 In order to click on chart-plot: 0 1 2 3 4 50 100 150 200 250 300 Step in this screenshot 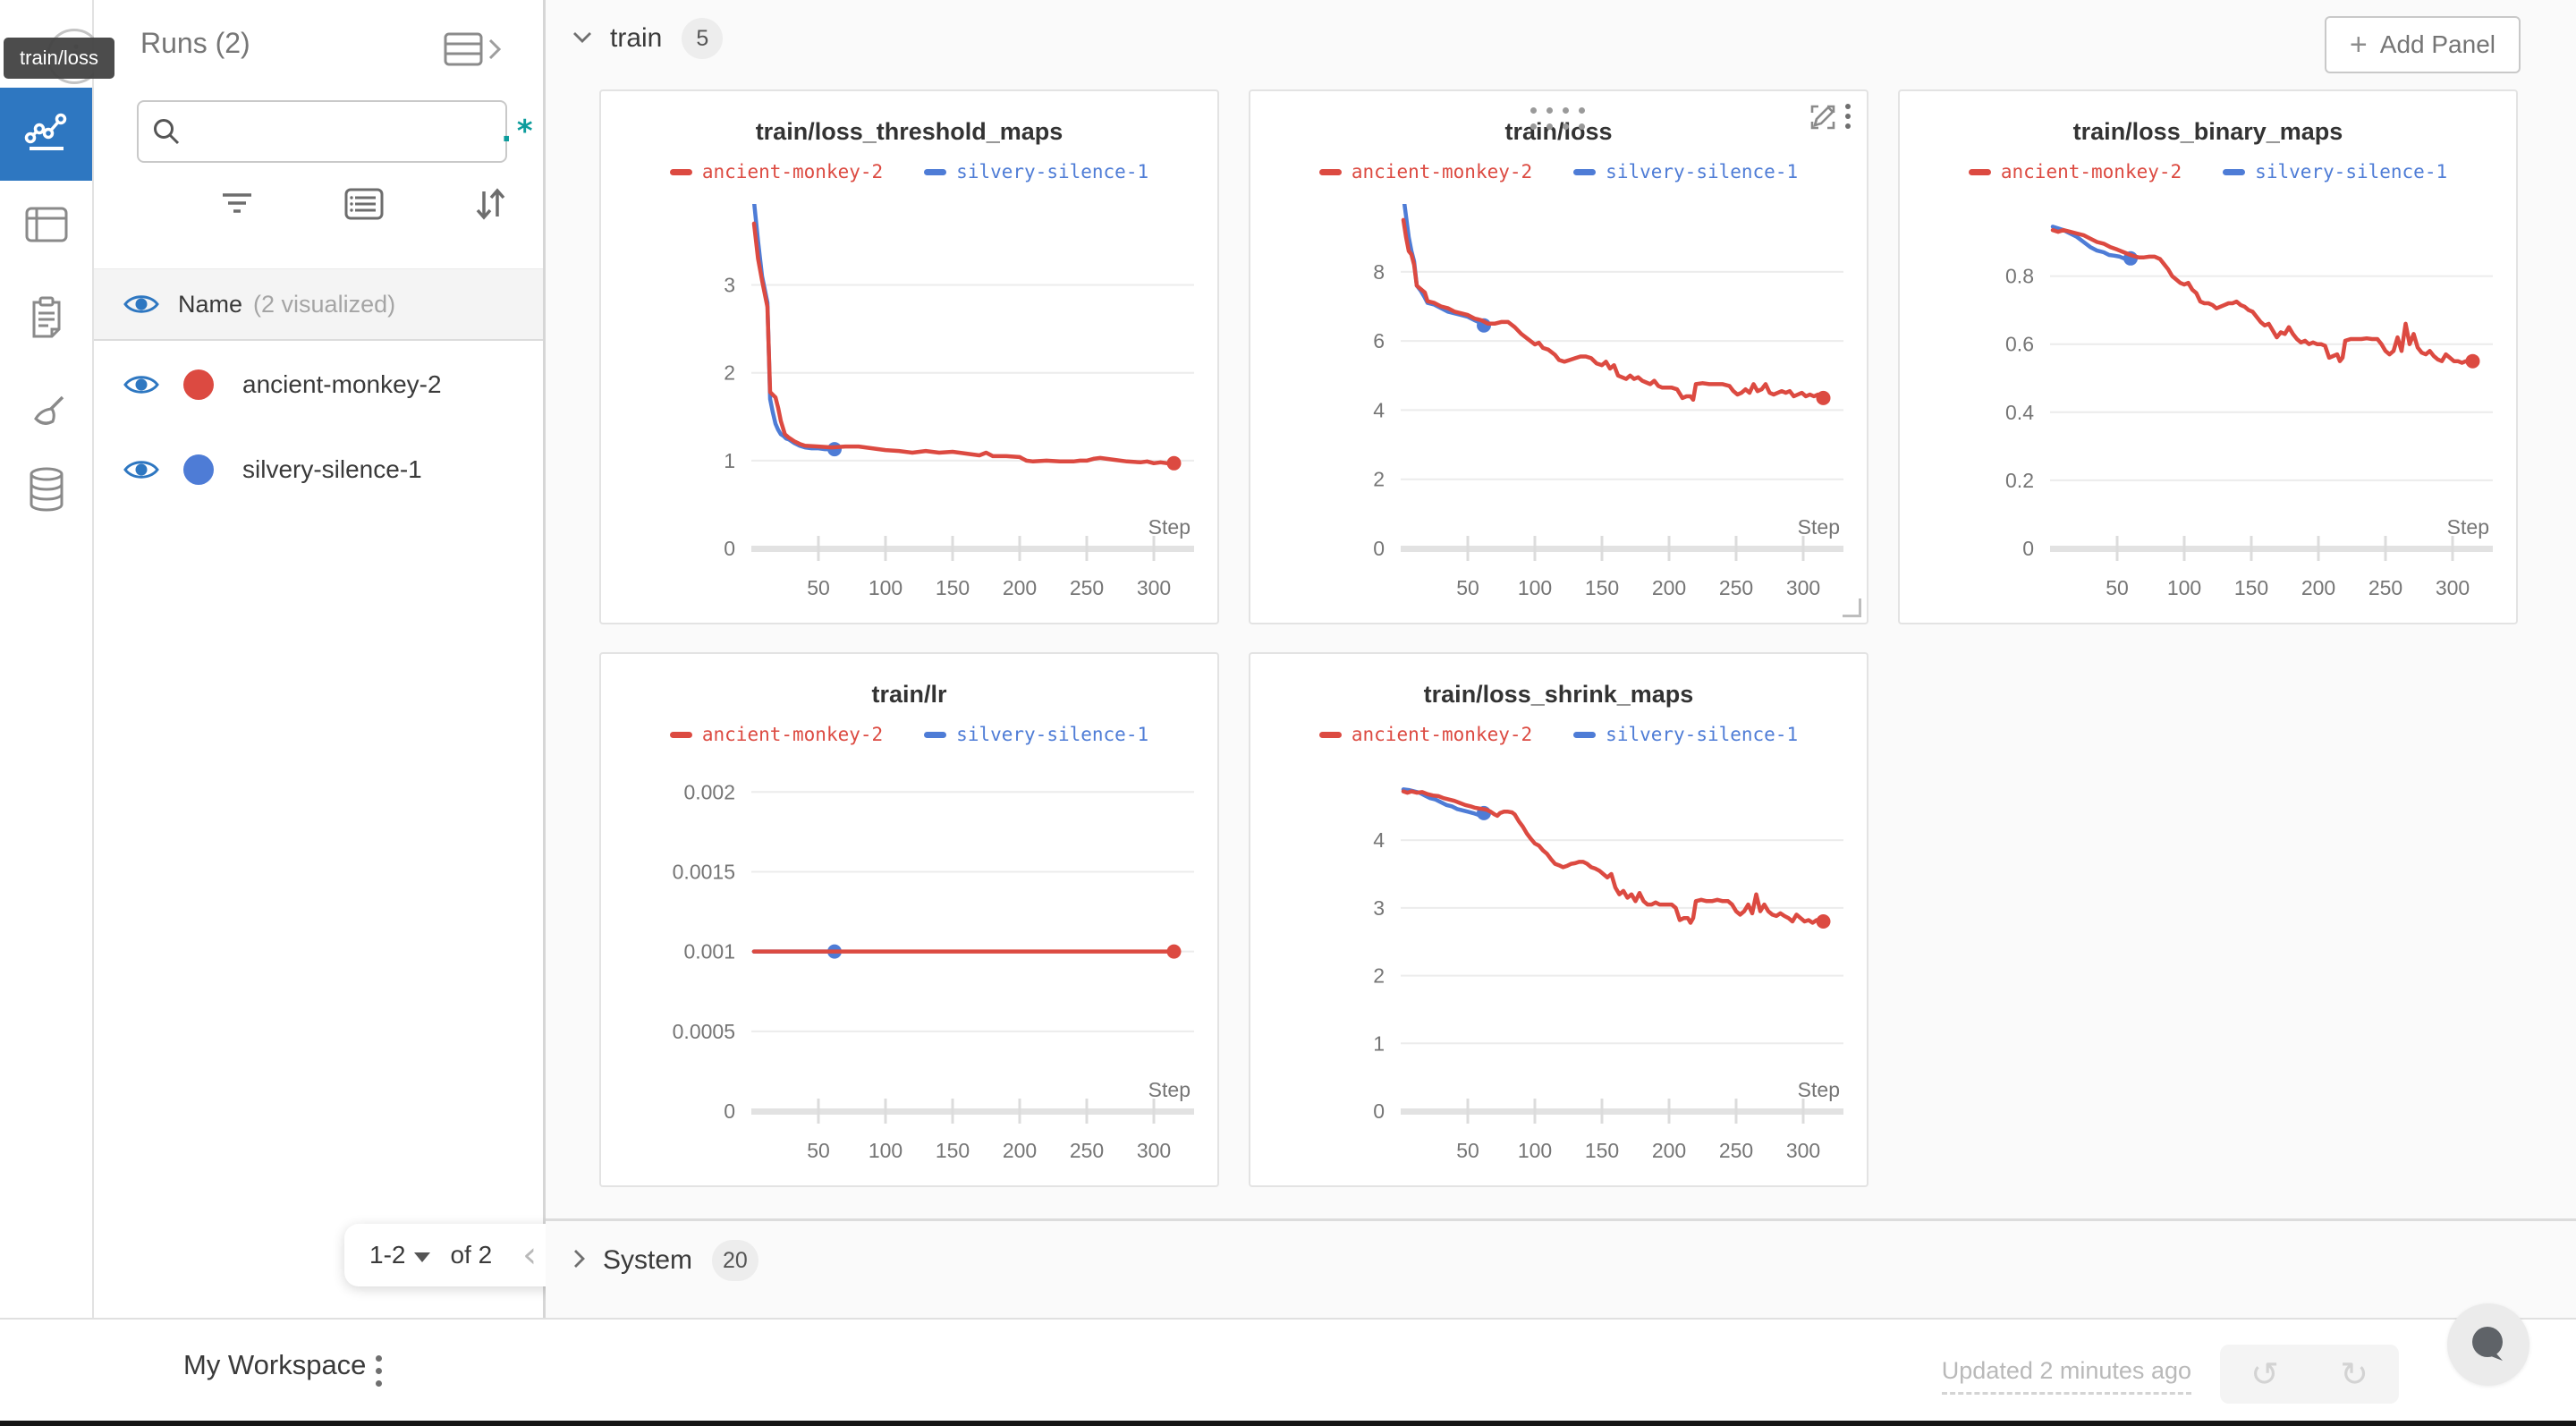, I will do `click(1608, 975)`.